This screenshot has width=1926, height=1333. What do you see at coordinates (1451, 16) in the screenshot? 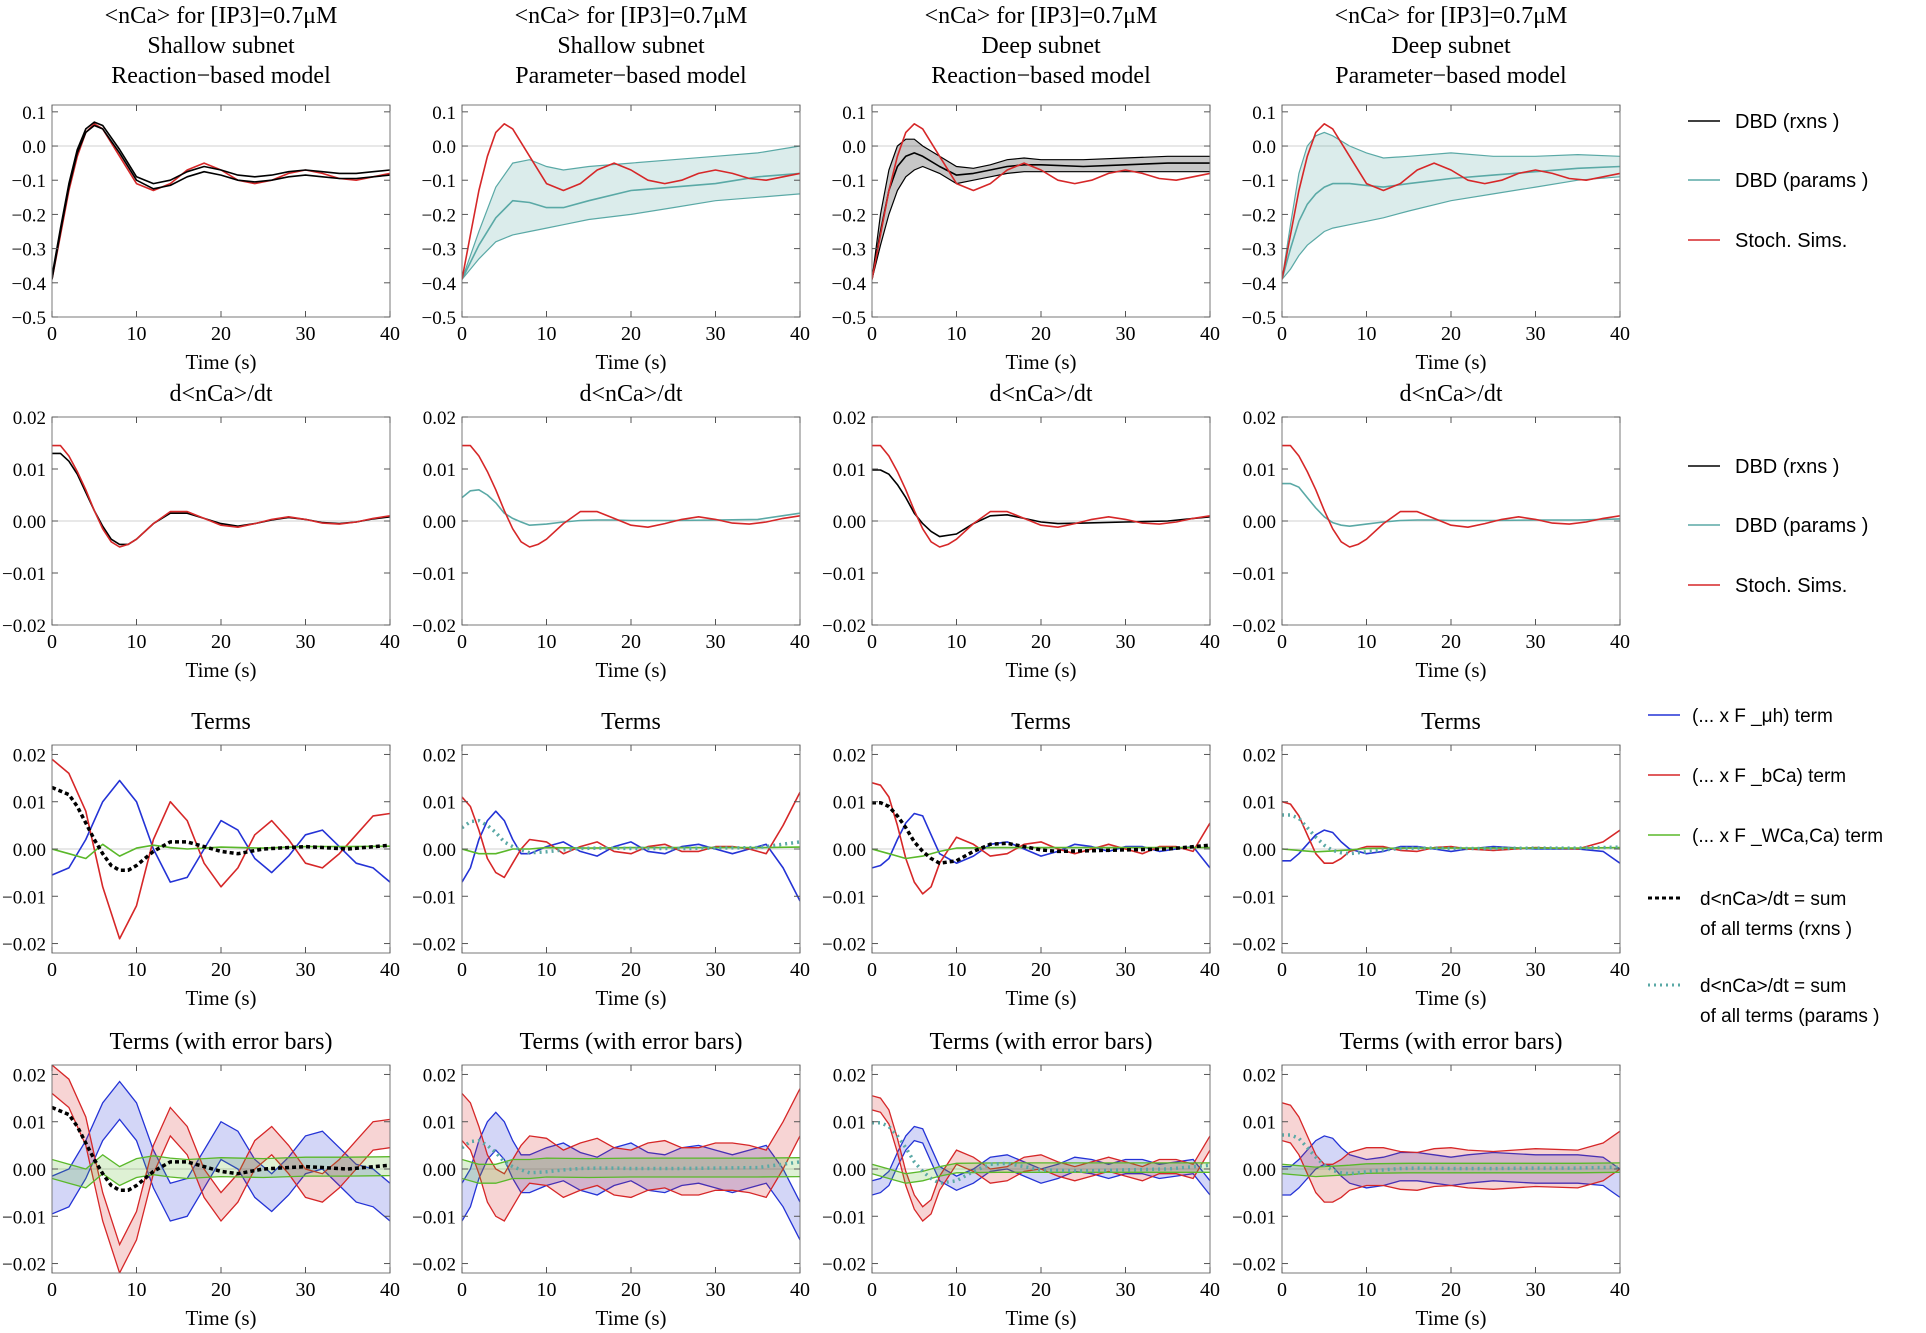
I see `panel-title-line: <nCa> for [IP3]=0.7μM` at bounding box center [1451, 16].